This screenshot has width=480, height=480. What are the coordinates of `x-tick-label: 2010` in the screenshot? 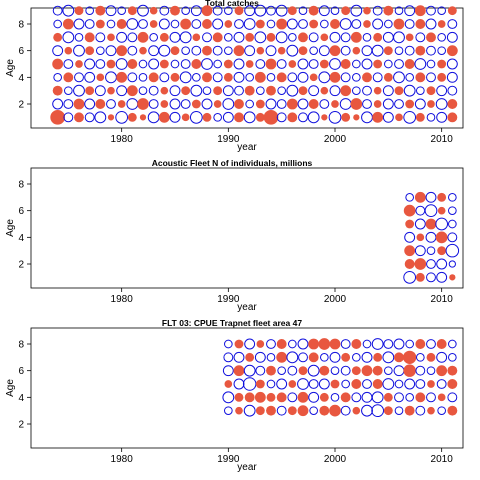 It's located at (442, 459).